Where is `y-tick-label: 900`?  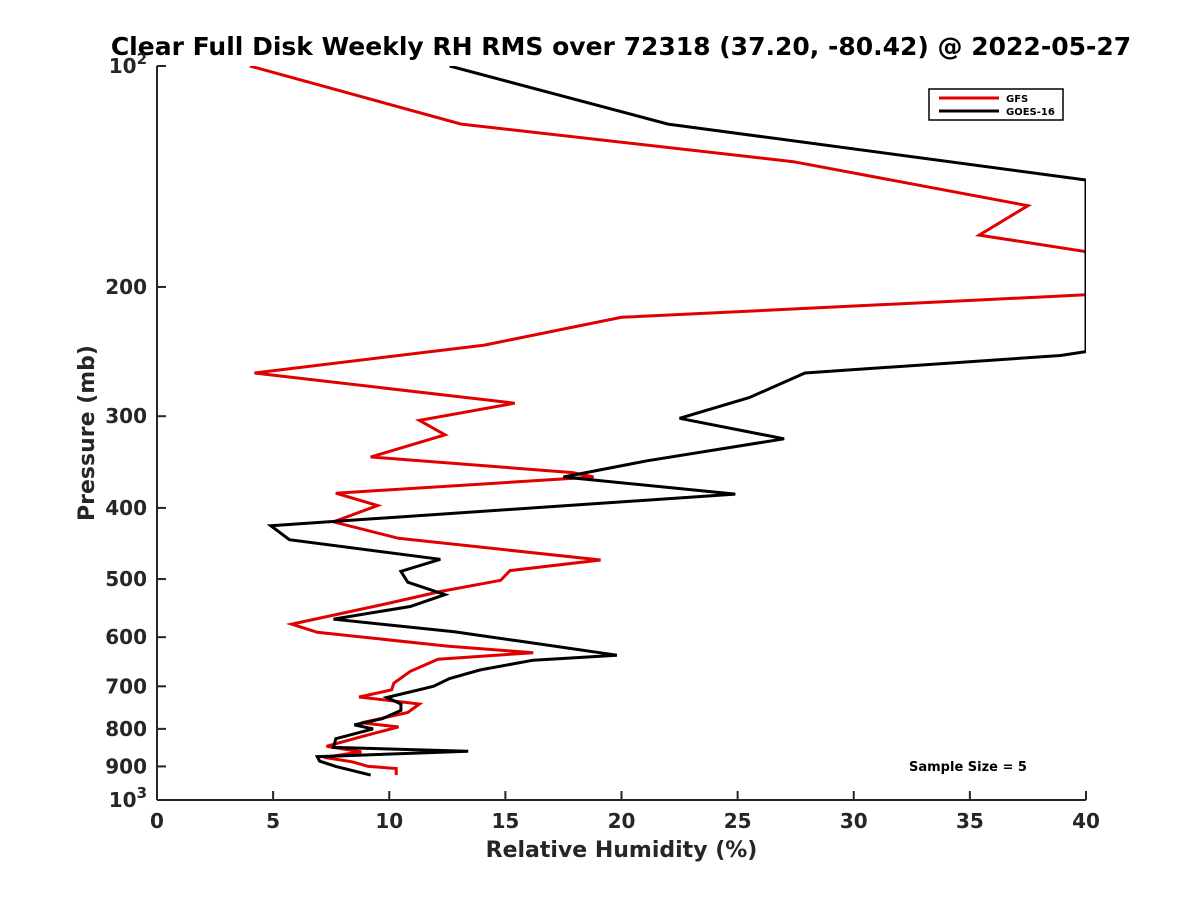 y-tick-label: 900 is located at coordinates (126, 766).